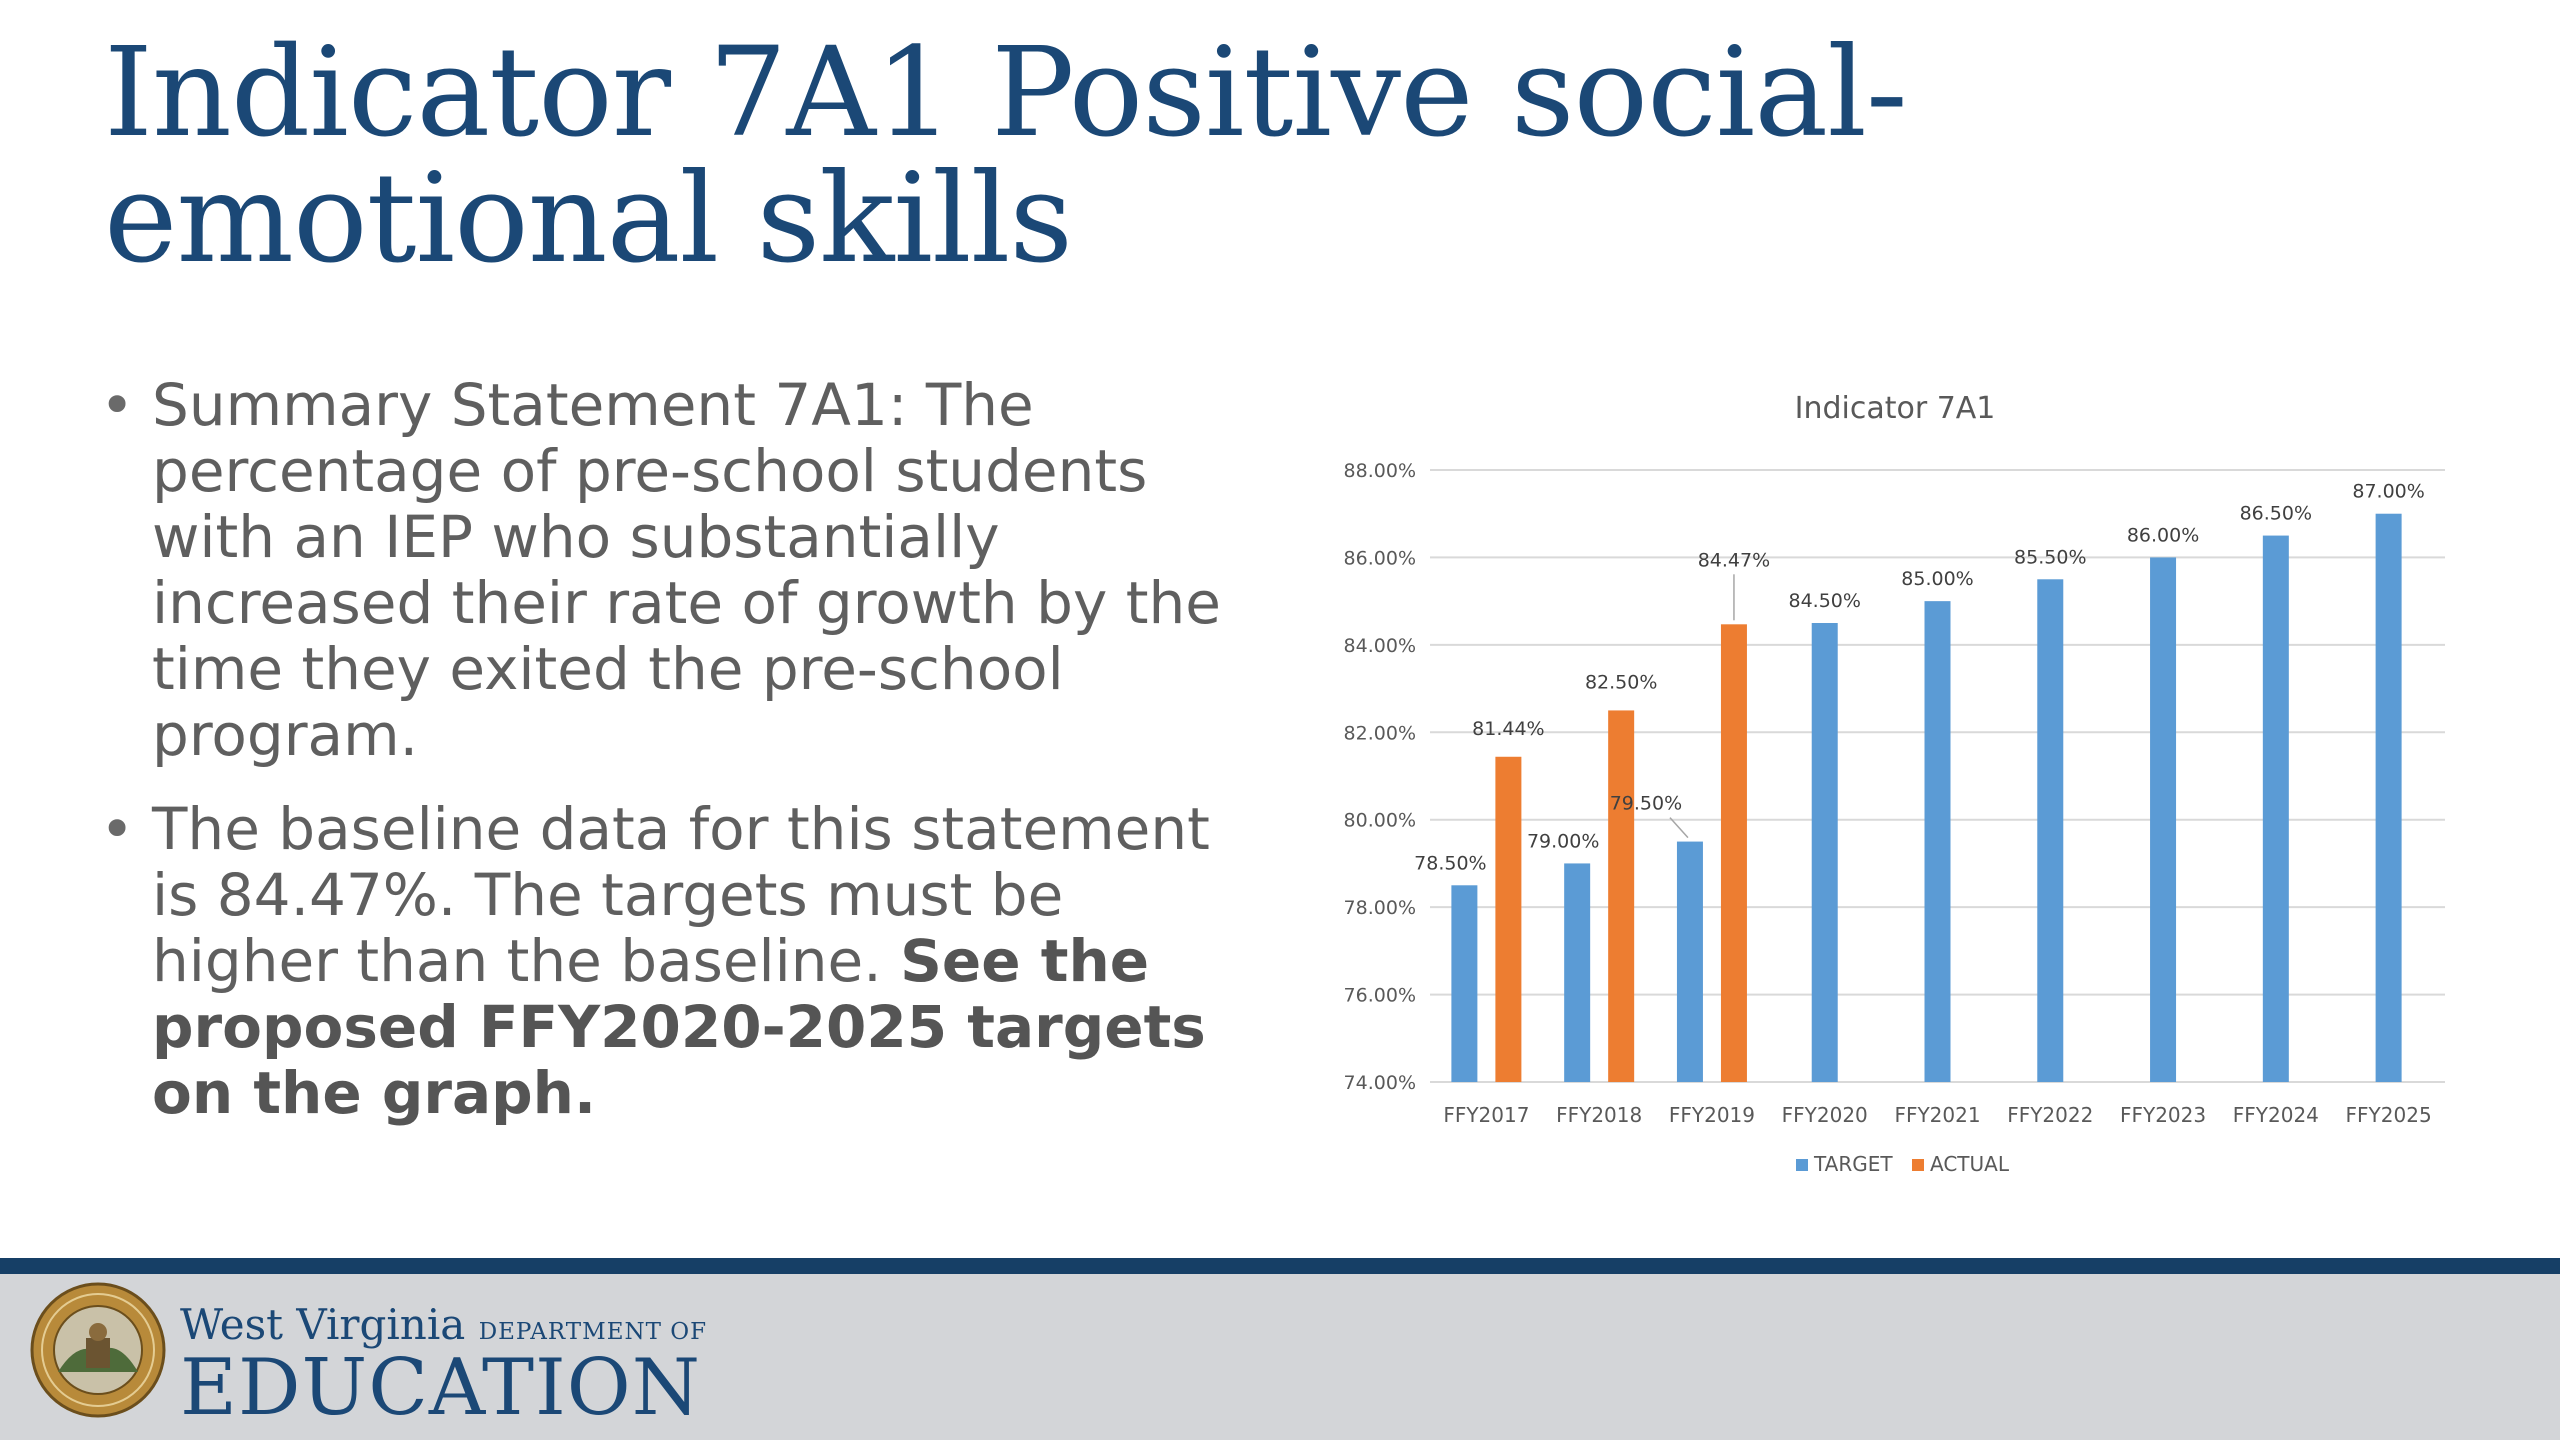 The image size is (2560, 1440). I want to click on data-label-actual: 81.44%, so click(1508, 729).